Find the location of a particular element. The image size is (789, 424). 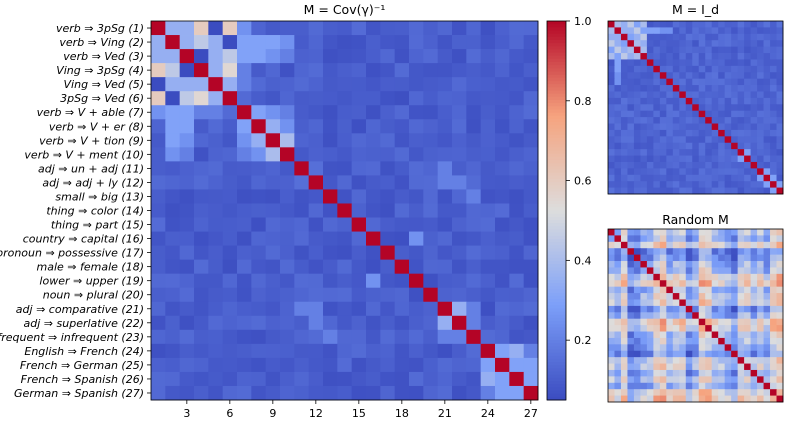

row-label: frequent ⇒ infrequent (23) is located at coordinates (72, 337).